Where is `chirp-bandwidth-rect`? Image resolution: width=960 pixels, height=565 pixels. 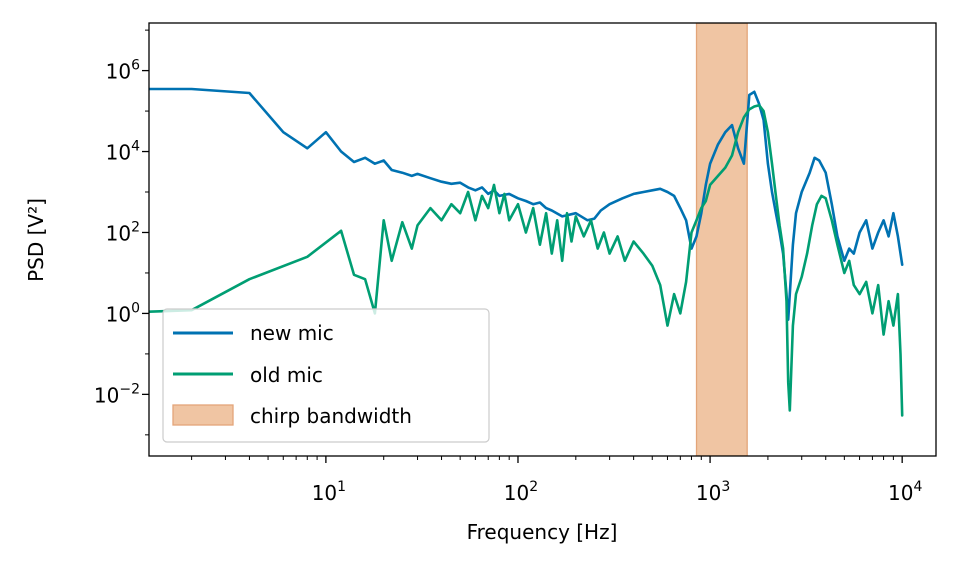
chirp-bandwidth-rect is located at coordinates (721, 239).